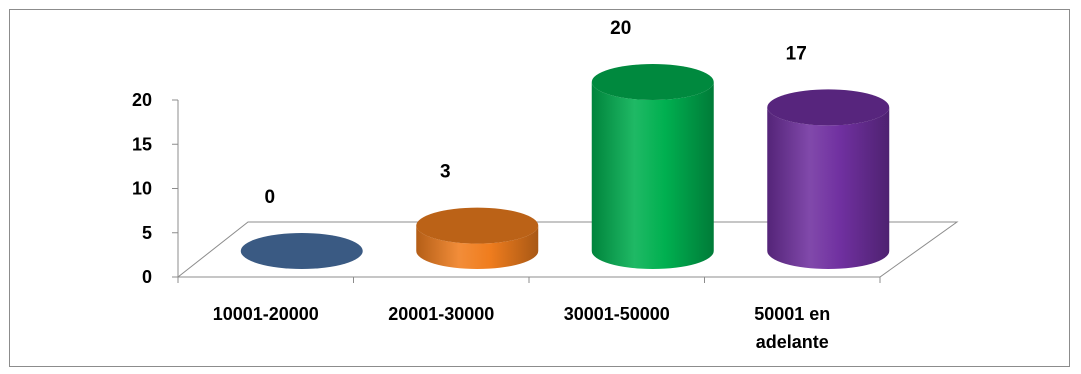  What do you see at coordinates (142, 189) in the screenshot?
I see `y-tick-label: 10` at bounding box center [142, 189].